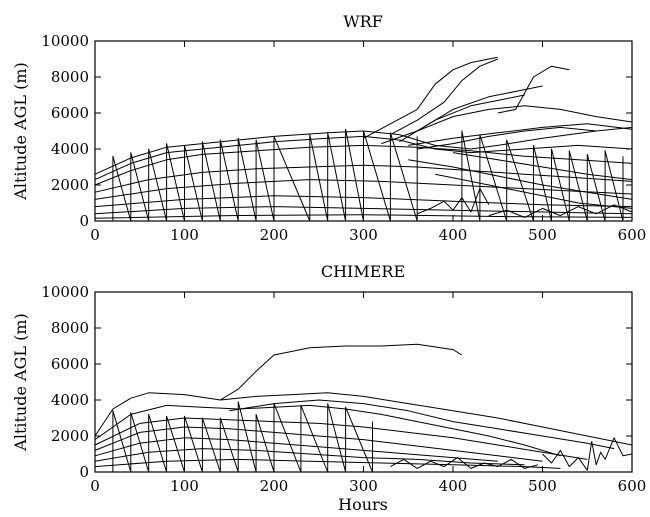 This screenshot has height=517, width=650. What do you see at coordinates (70, 328) in the screenshot?
I see `chimere-y-tick-label: 8000` at bounding box center [70, 328].